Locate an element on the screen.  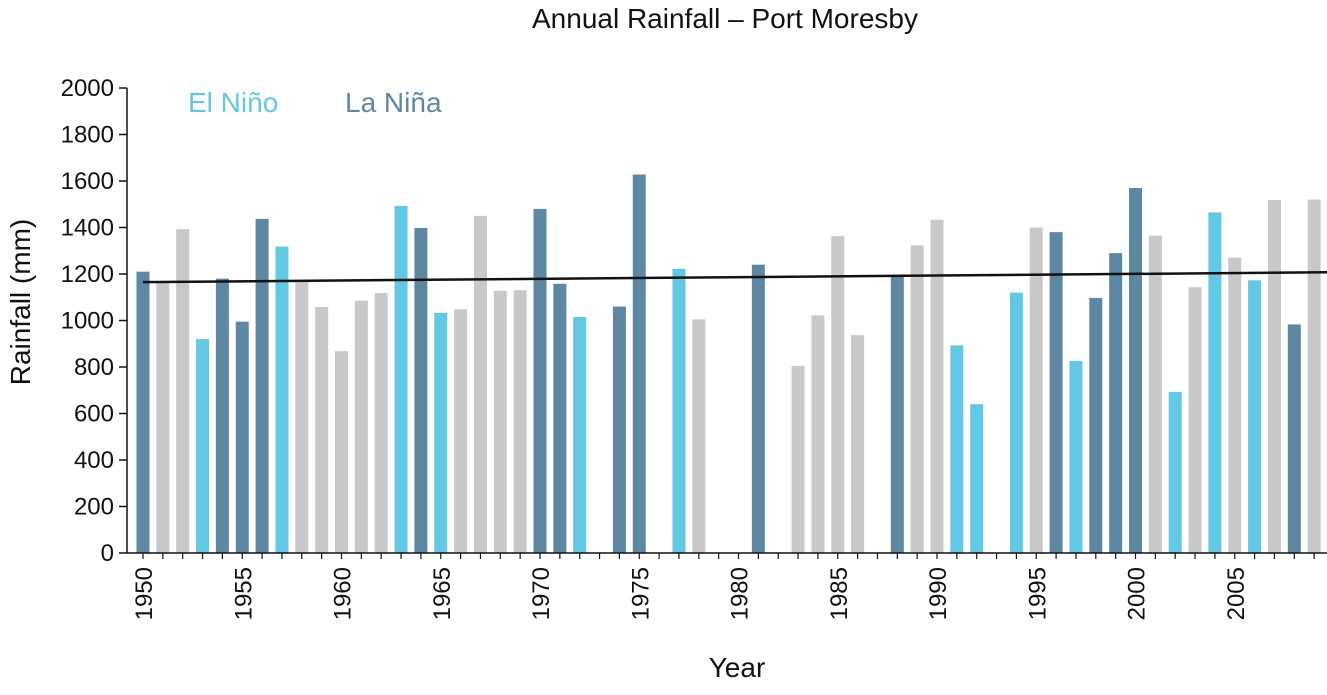
bar-1992 is located at coordinates (977, 478).